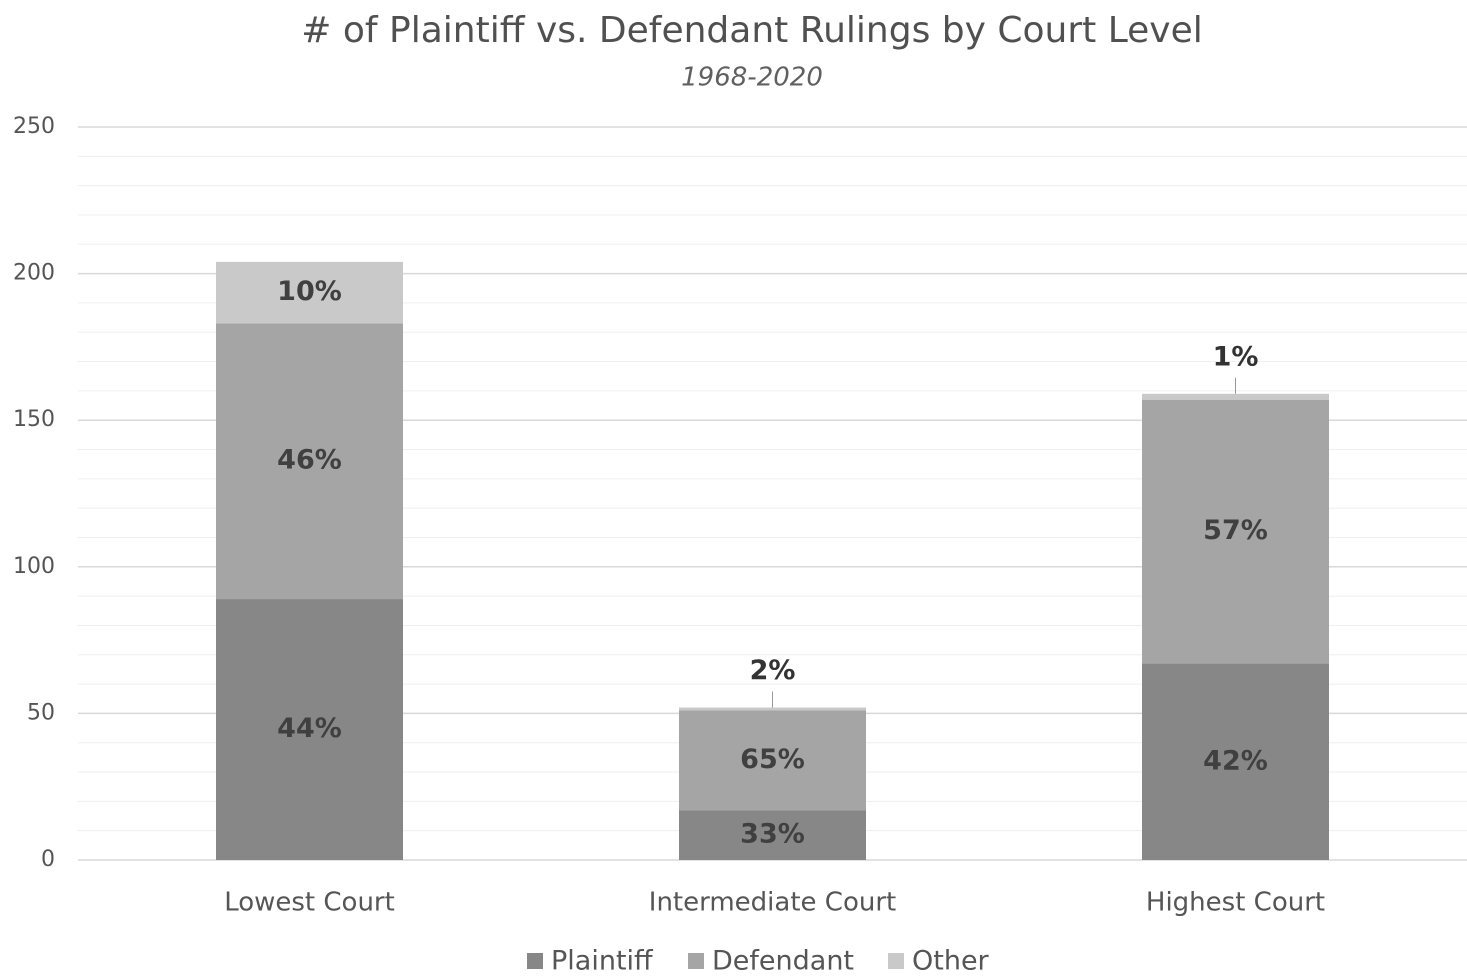  I want to click on data-label: 46%, so click(309, 460).